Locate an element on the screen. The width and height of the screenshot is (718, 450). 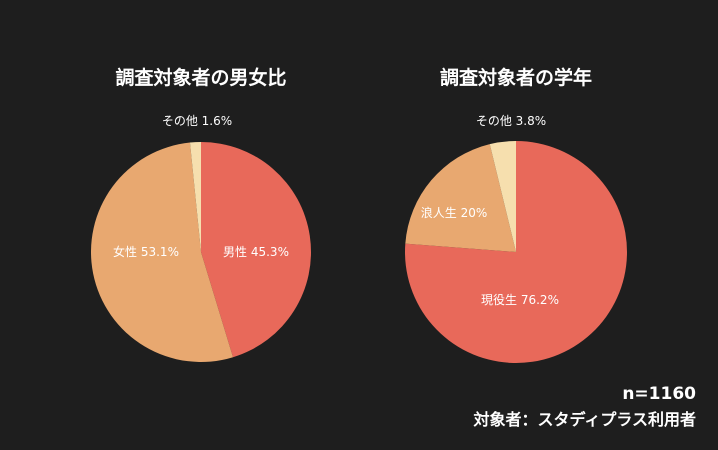
slice-label: その他 1.6% is located at coordinates (197, 121).